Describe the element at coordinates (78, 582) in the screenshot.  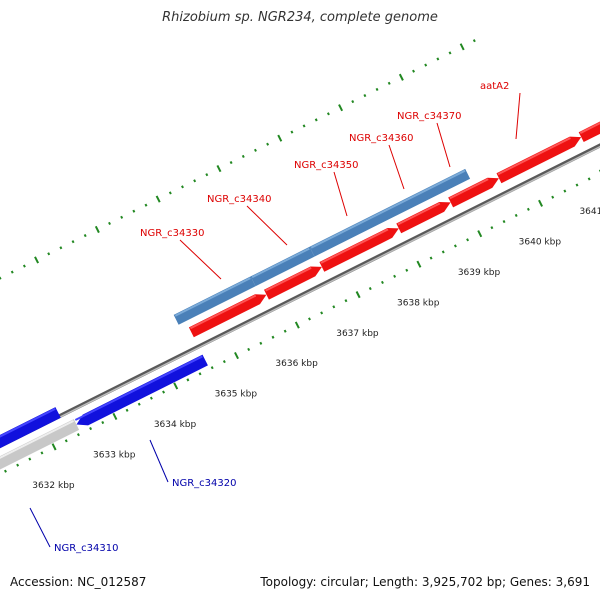
I see `accession-text: Accession: NC_012587` at that location.